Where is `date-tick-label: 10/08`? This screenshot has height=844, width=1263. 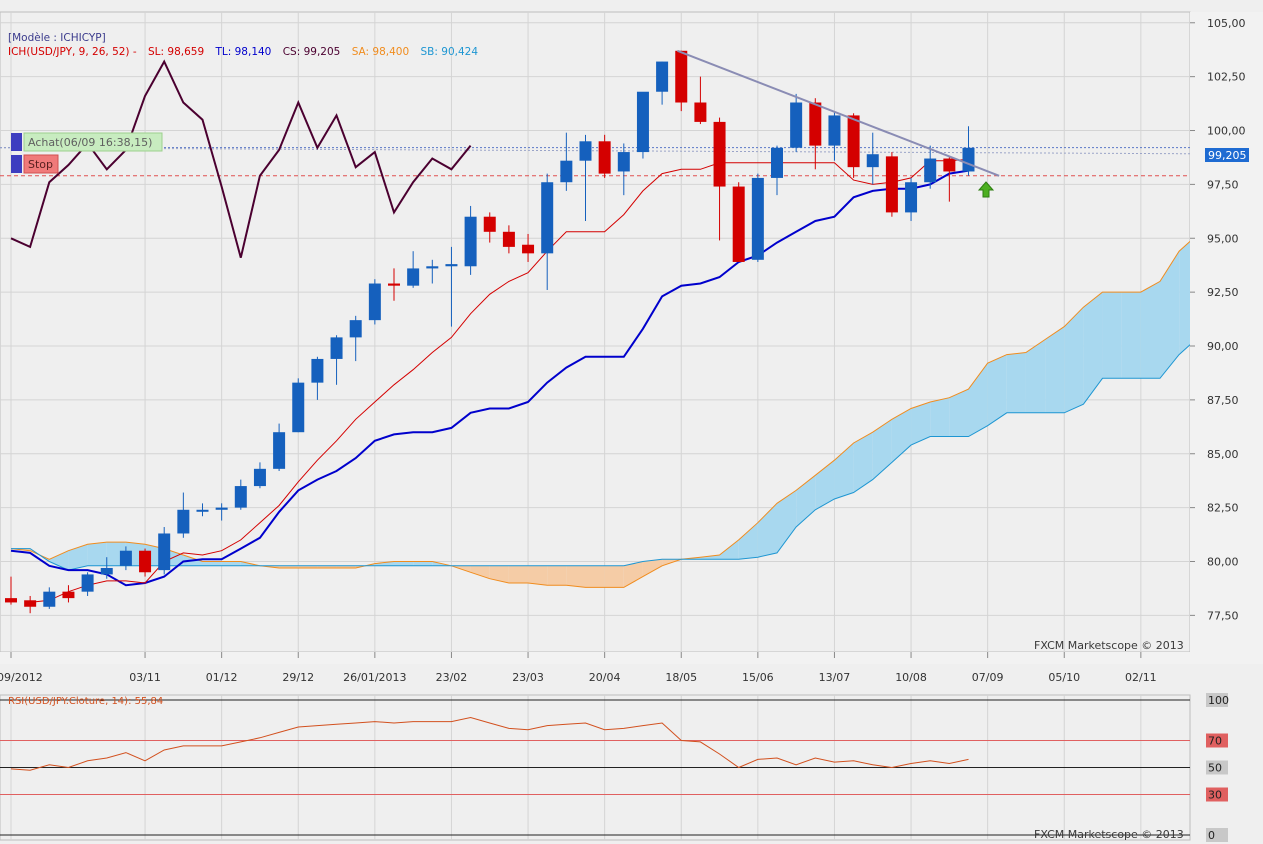 date-tick-label: 10/08 is located at coordinates (911, 677).